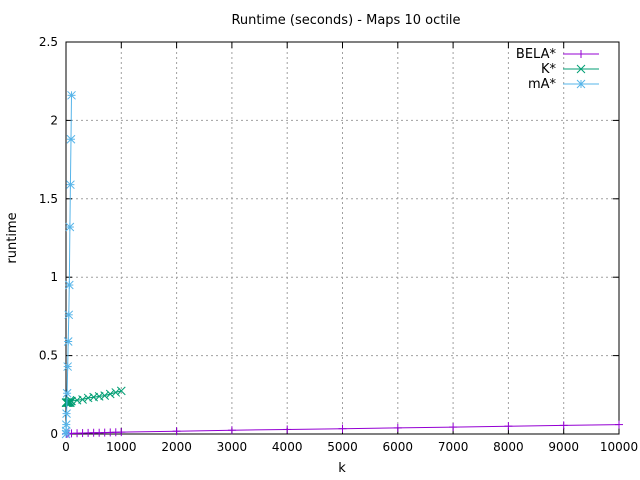 This screenshot has height=480, width=640. Describe the element at coordinates (48, 199) in the screenshot. I see `y-tick-label: 1.5` at that location.